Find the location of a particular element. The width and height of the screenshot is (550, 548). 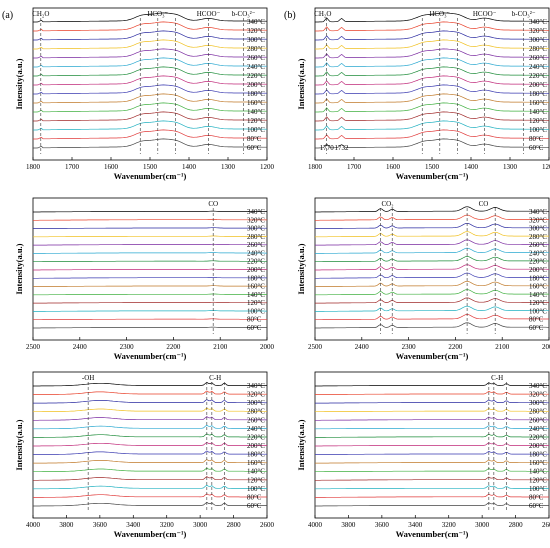

x-tick-label: 2000 is located at coordinates (267, 347).